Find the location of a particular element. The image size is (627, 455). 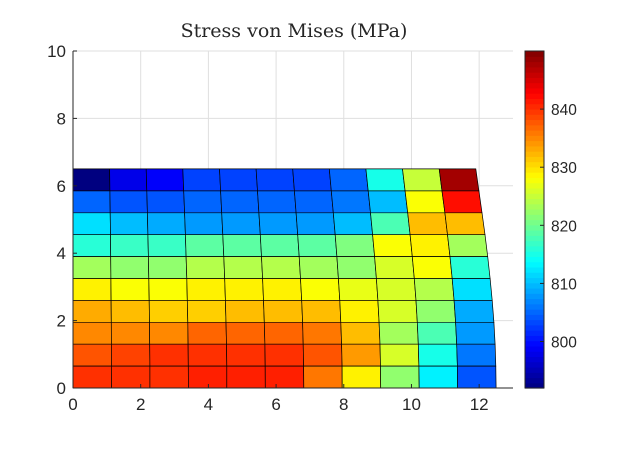

colorbar-tick-label: 820 is located at coordinates (564, 226).